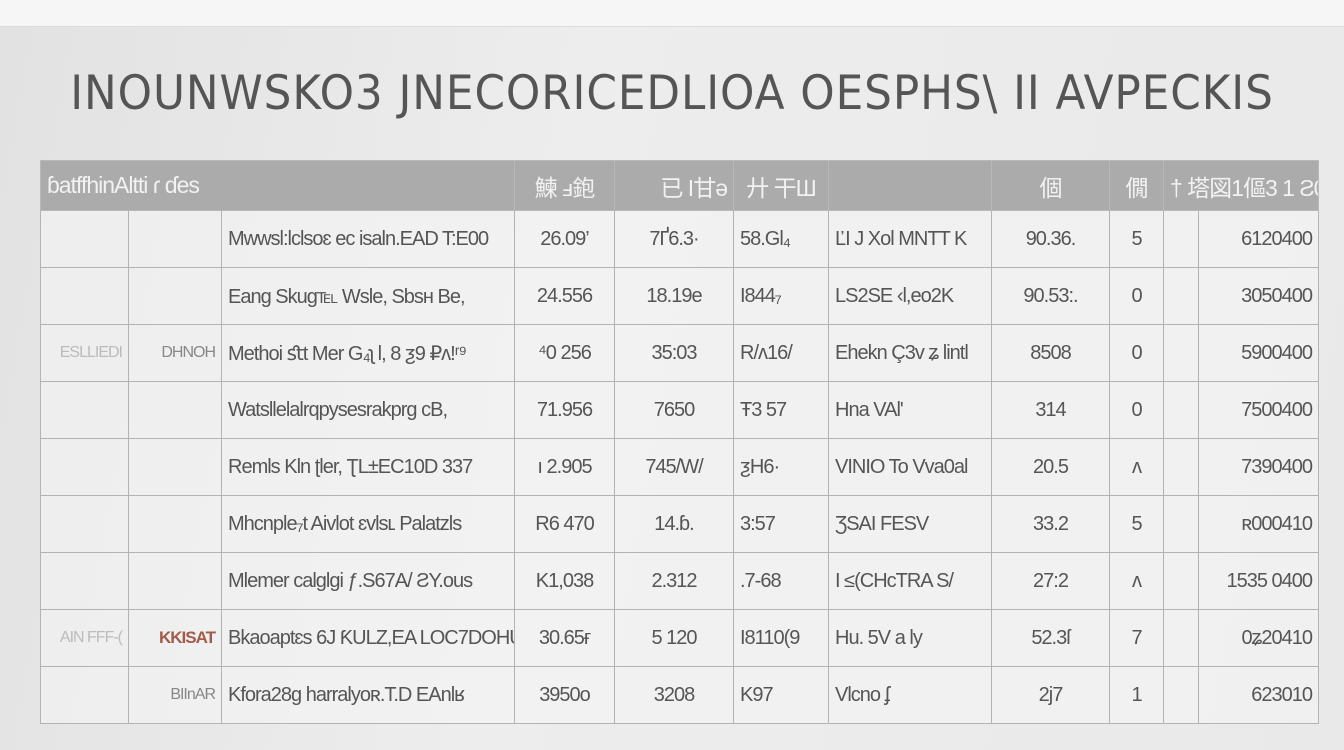 The height and width of the screenshot is (750, 1344). What do you see at coordinates (781, 467) in the screenshot?
I see `value-cell: ƺH6·` at bounding box center [781, 467].